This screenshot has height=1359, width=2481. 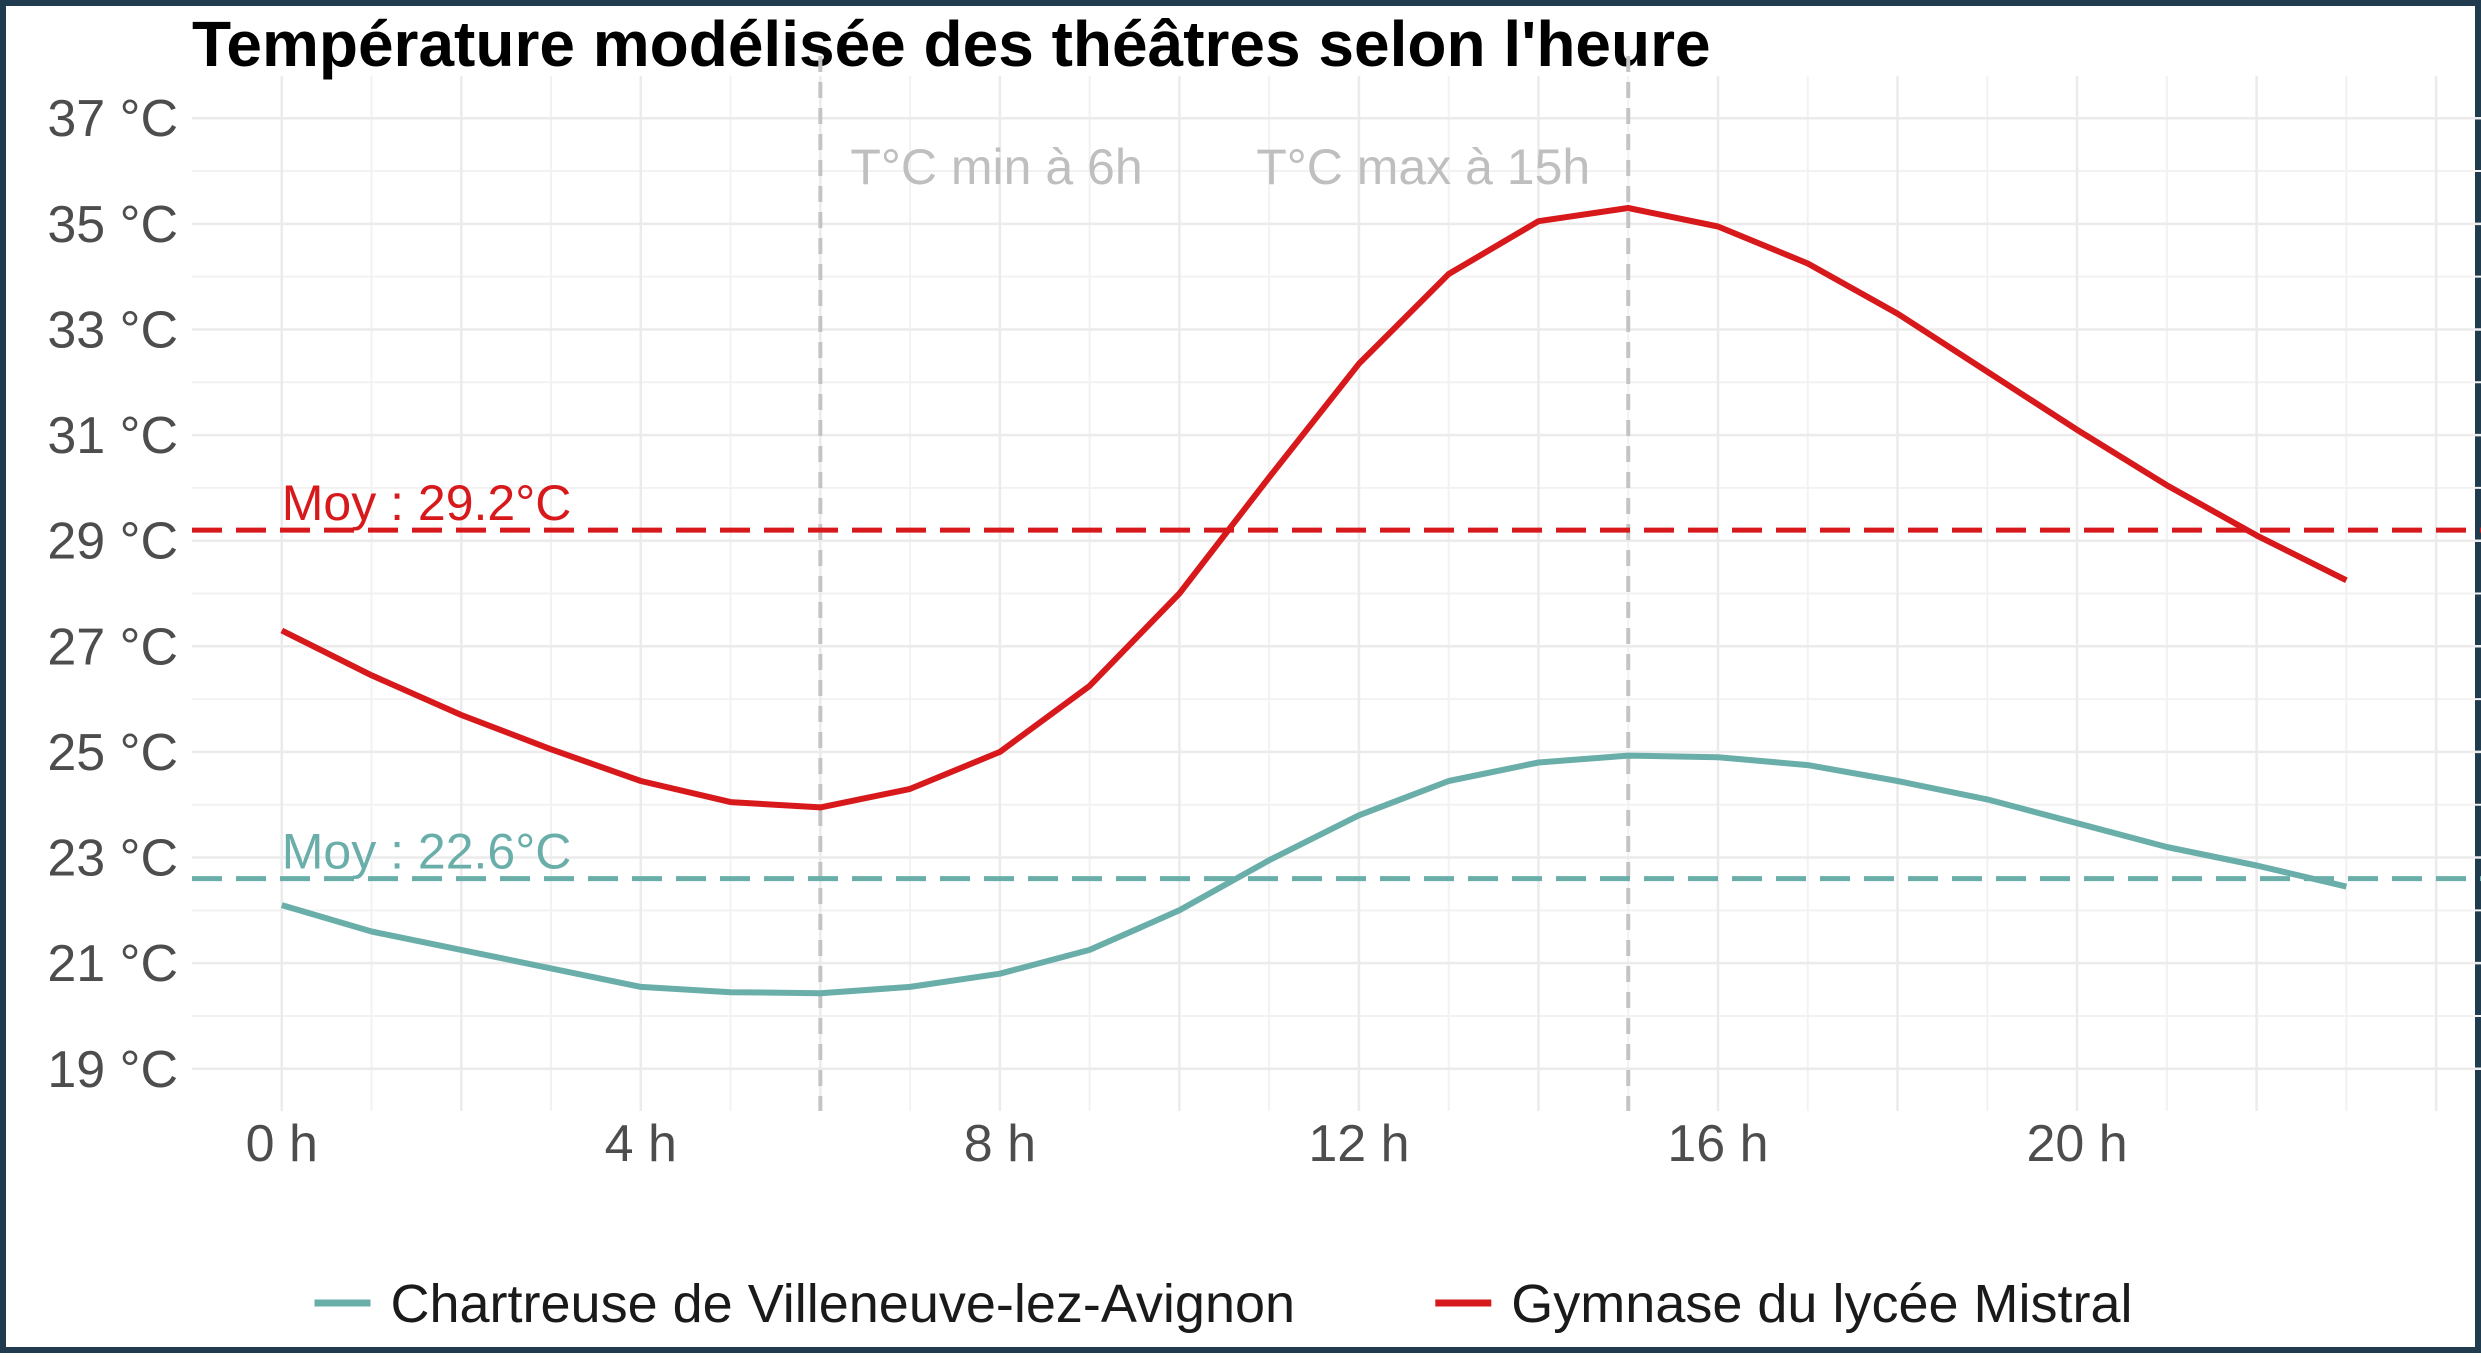 I want to click on y-tick-label: 27 °C, so click(x=112, y=647).